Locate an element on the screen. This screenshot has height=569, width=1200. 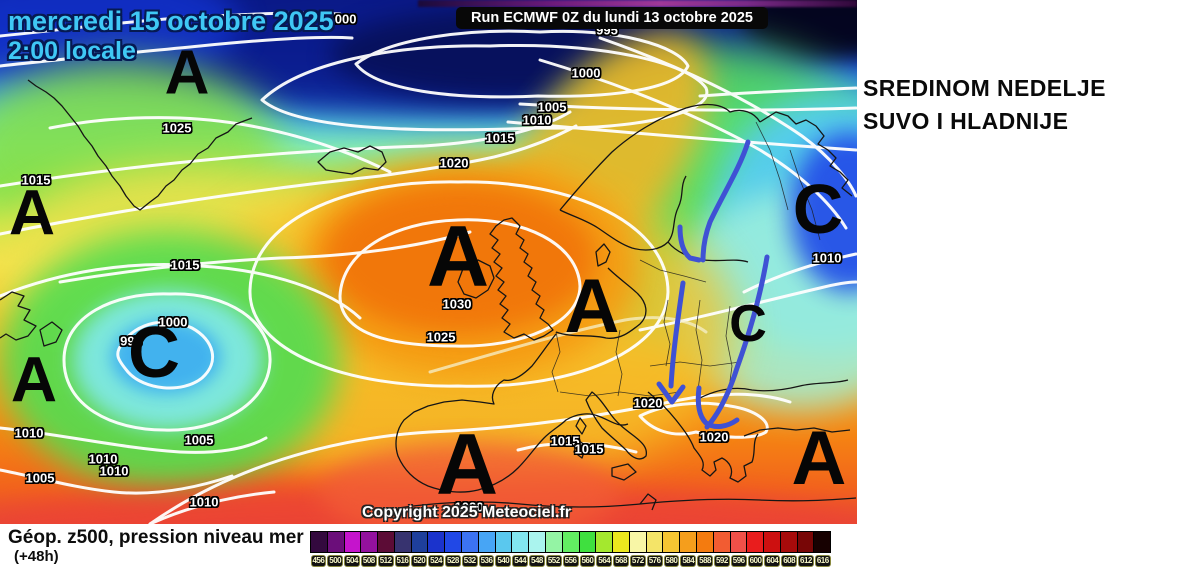
headline-line2: SUVO I HLADNIJE is located at coordinates (966, 121).